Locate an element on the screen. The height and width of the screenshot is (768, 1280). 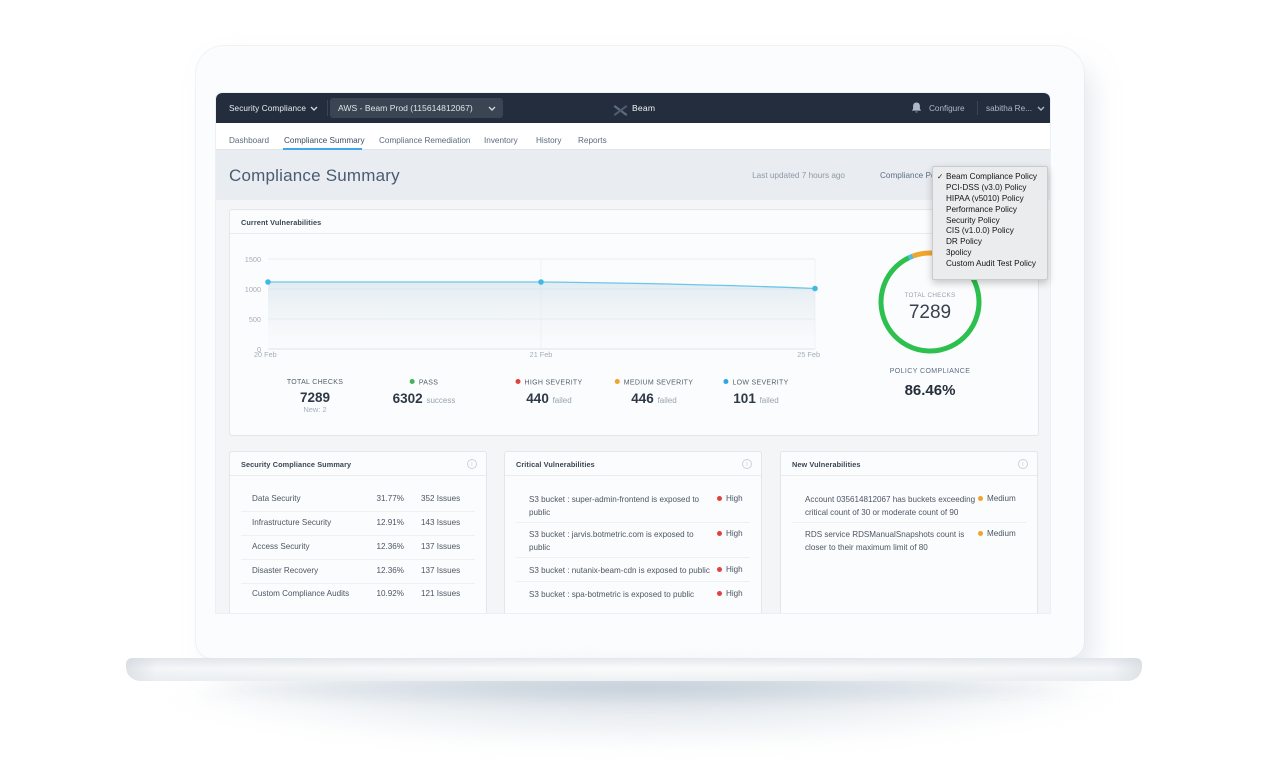
svg-text: 25 Feb is located at coordinates (808, 354).